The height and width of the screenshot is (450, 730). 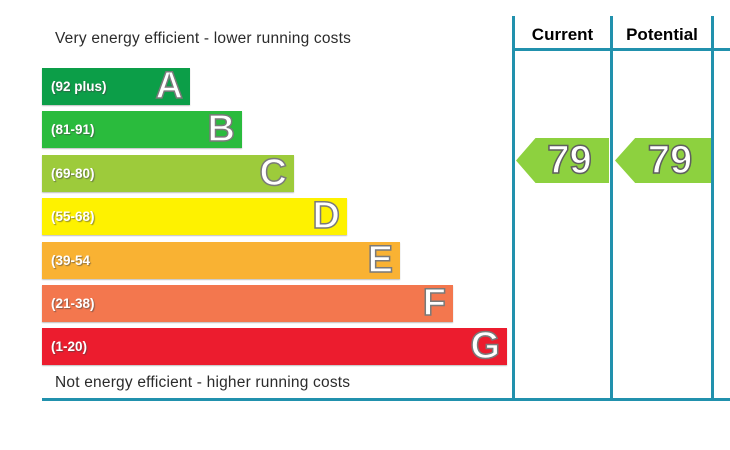 What do you see at coordinates (194, 216) in the screenshot?
I see `band-d: (55-68) D` at bounding box center [194, 216].